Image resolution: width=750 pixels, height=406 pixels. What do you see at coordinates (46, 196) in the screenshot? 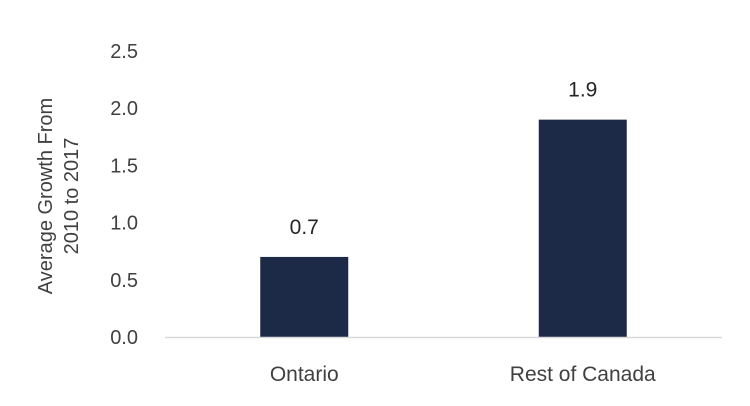
I see `y-axis-title-line-1: Average Growth From` at bounding box center [46, 196].